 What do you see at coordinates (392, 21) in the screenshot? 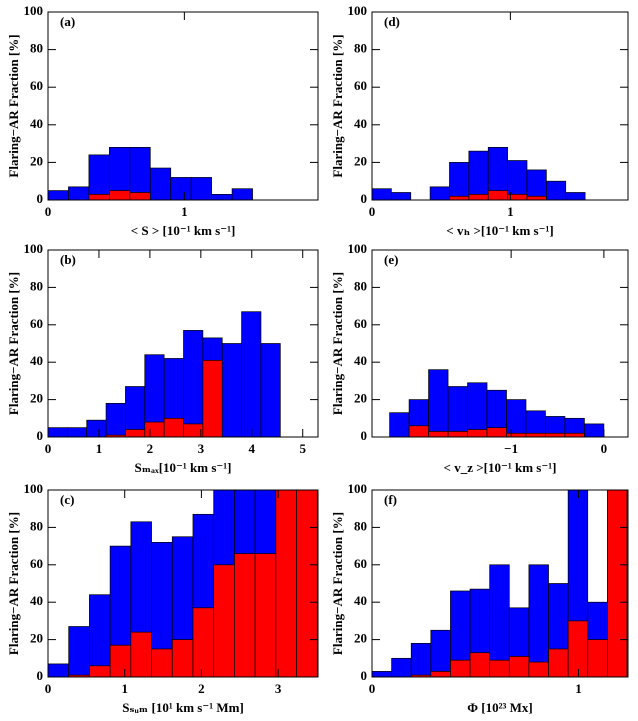
I see `panel-label: (d)` at bounding box center [392, 21].